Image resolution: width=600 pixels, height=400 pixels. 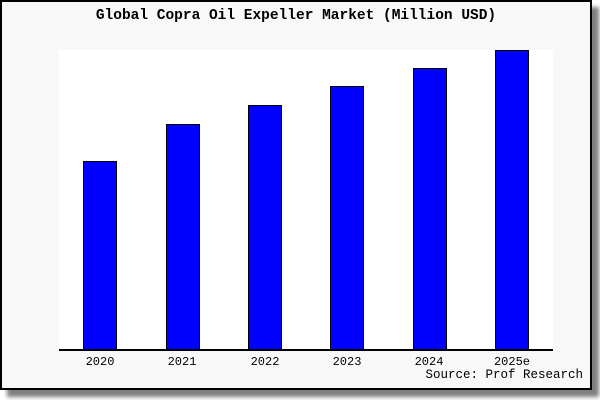 What do you see at coordinates (265, 228) in the screenshot?
I see `bar-2022` at bounding box center [265, 228].